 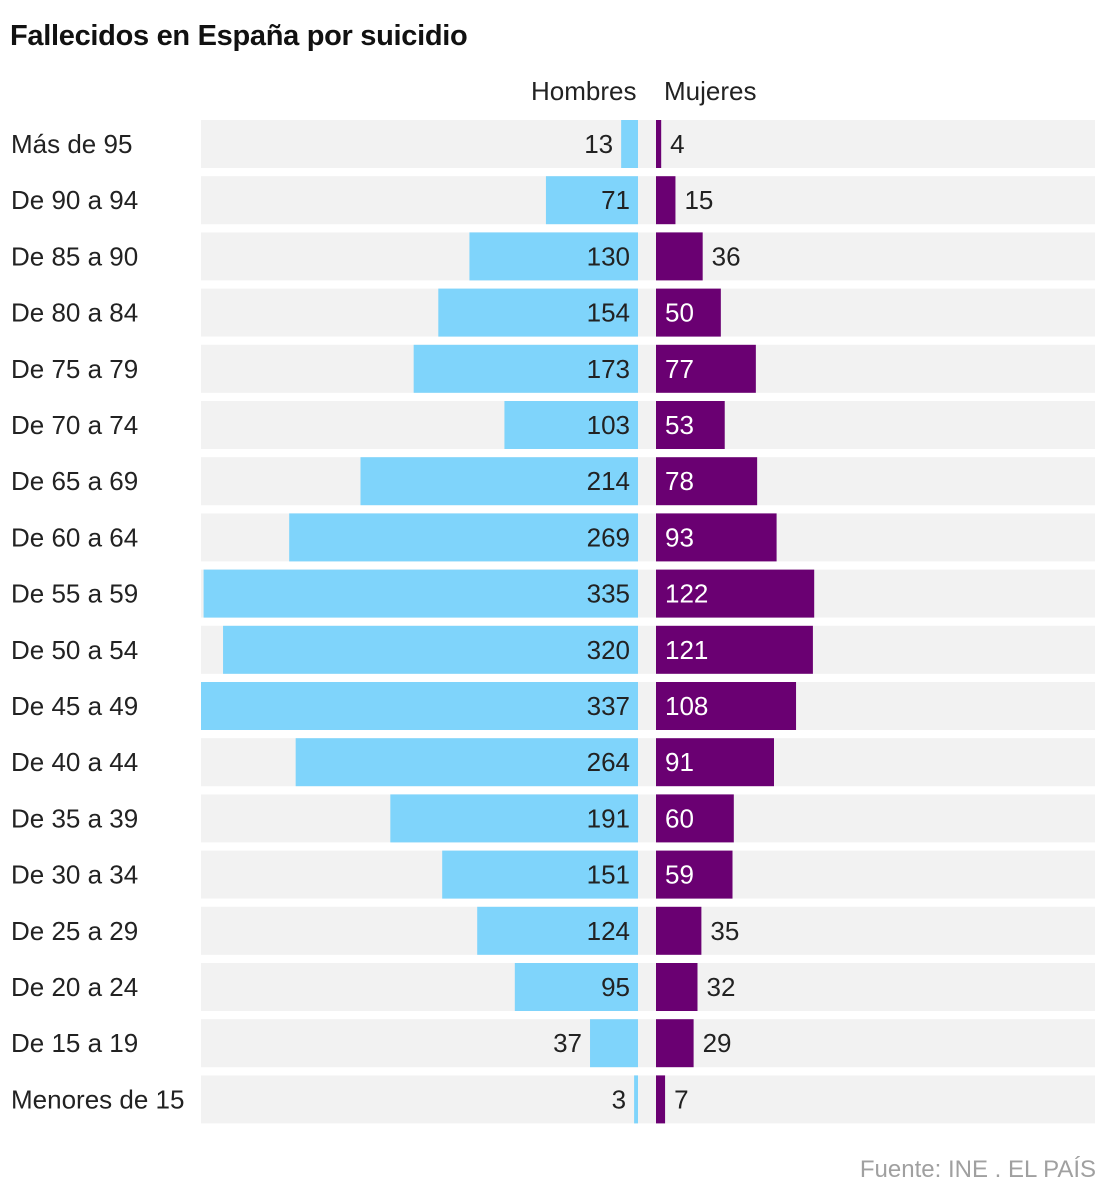 What do you see at coordinates (717, 1043) in the screenshot?
I see `value-label-mujeres: 29` at bounding box center [717, 1043].